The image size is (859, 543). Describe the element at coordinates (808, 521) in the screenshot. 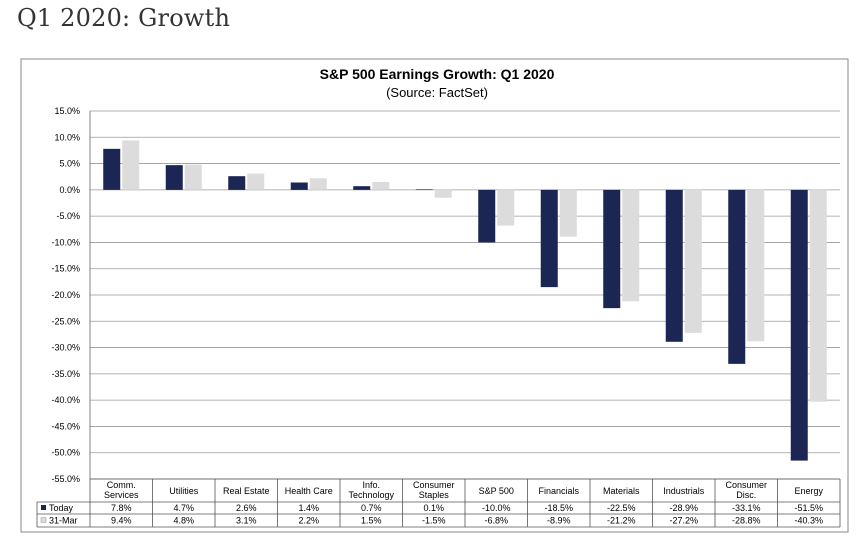

I see `table-cell: -40.3%` at that location.